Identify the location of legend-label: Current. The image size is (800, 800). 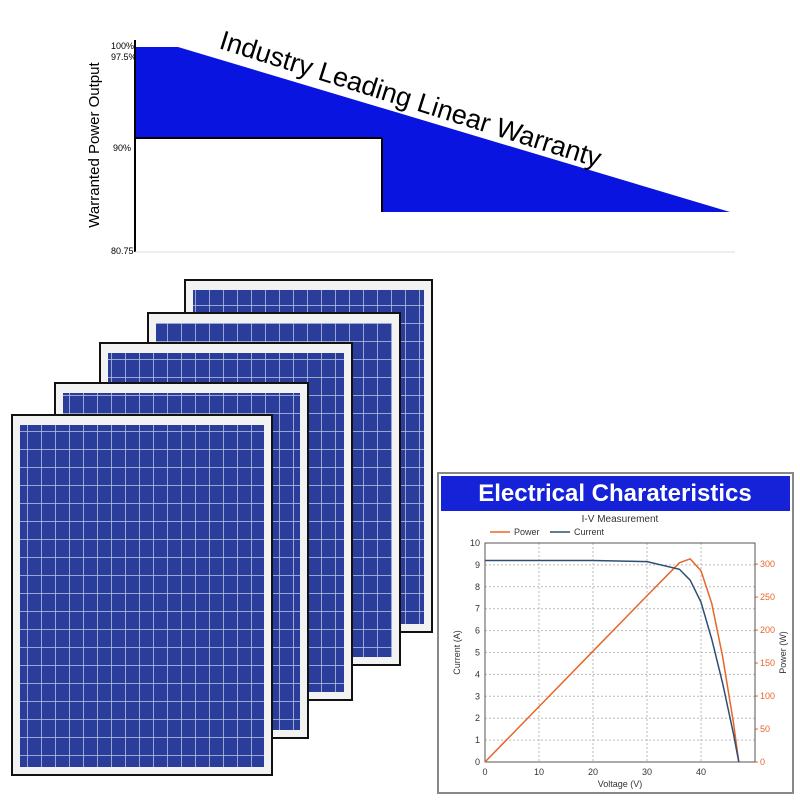
(589, 532).